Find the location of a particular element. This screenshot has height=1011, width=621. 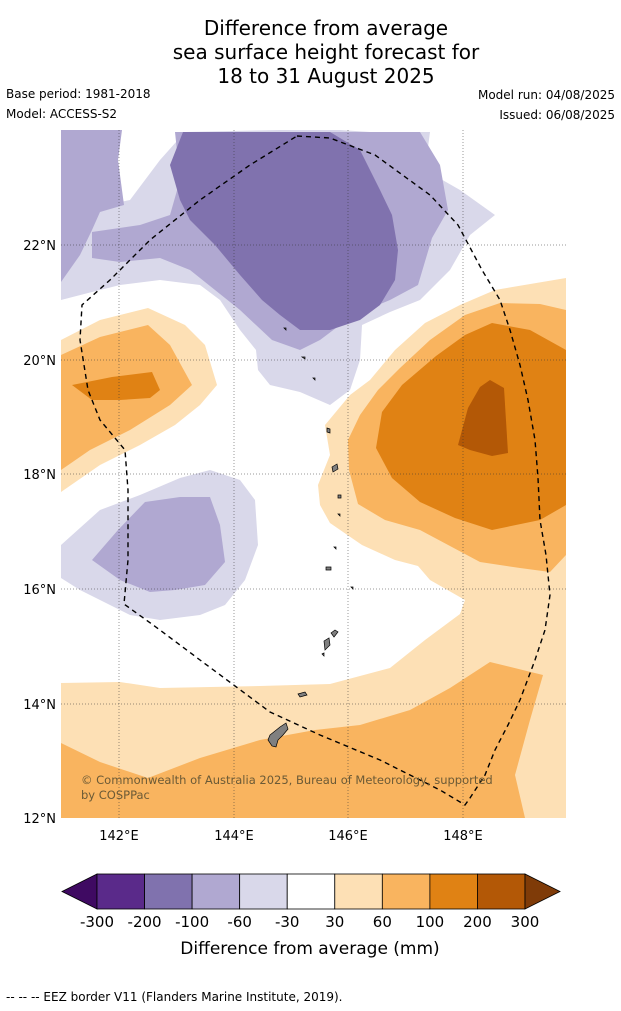

colorbar-tick-label: 30 is located at coordinates (334, 922).